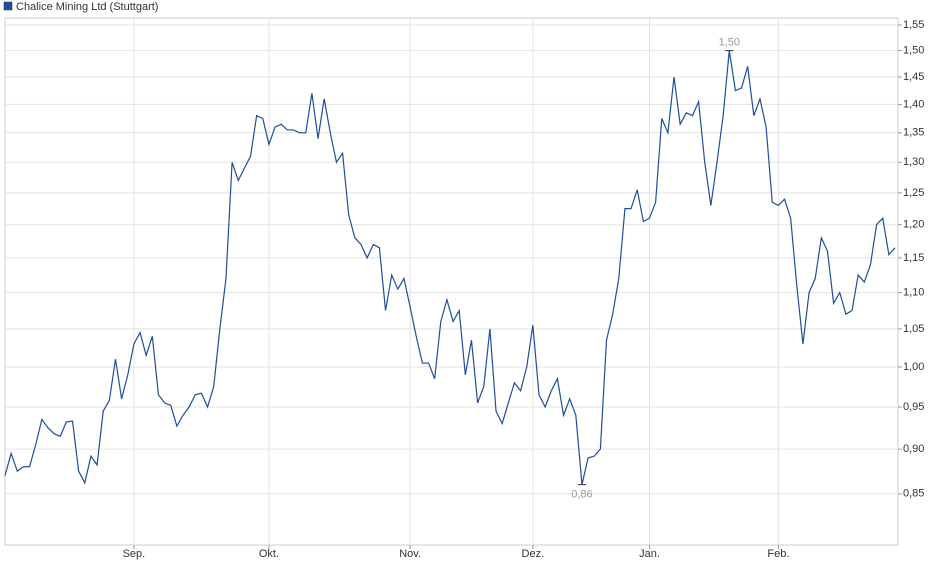 This screenshot has width=940, height=579. Describe the element at coordinates (533, 554) in the screenshot. I see `x-tick-label: Dez.` at that location.